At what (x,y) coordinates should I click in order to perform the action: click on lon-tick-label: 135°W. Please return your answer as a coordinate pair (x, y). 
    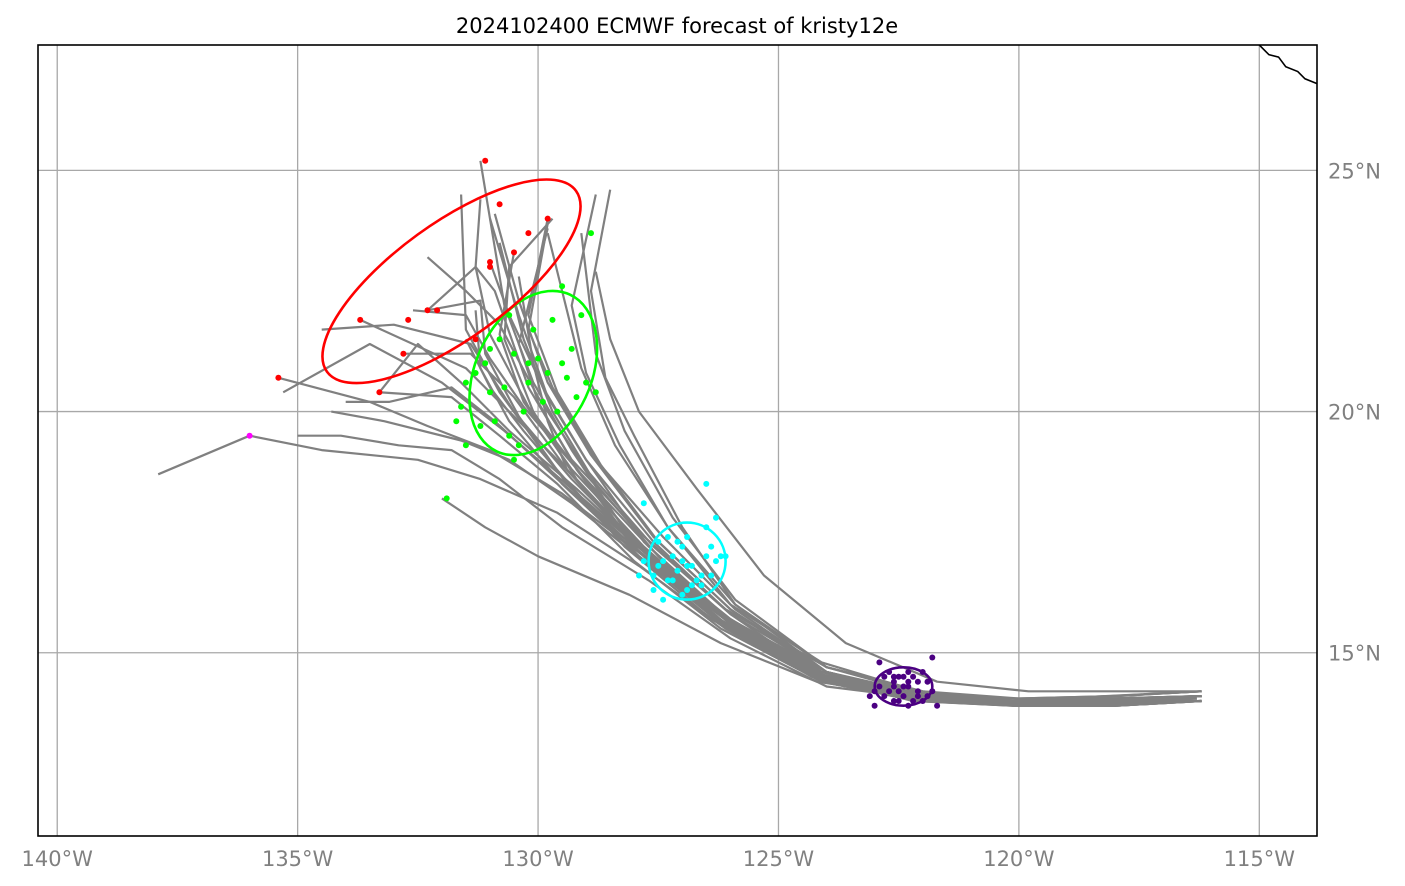
    Looking at the image, I should click on (298, 859).